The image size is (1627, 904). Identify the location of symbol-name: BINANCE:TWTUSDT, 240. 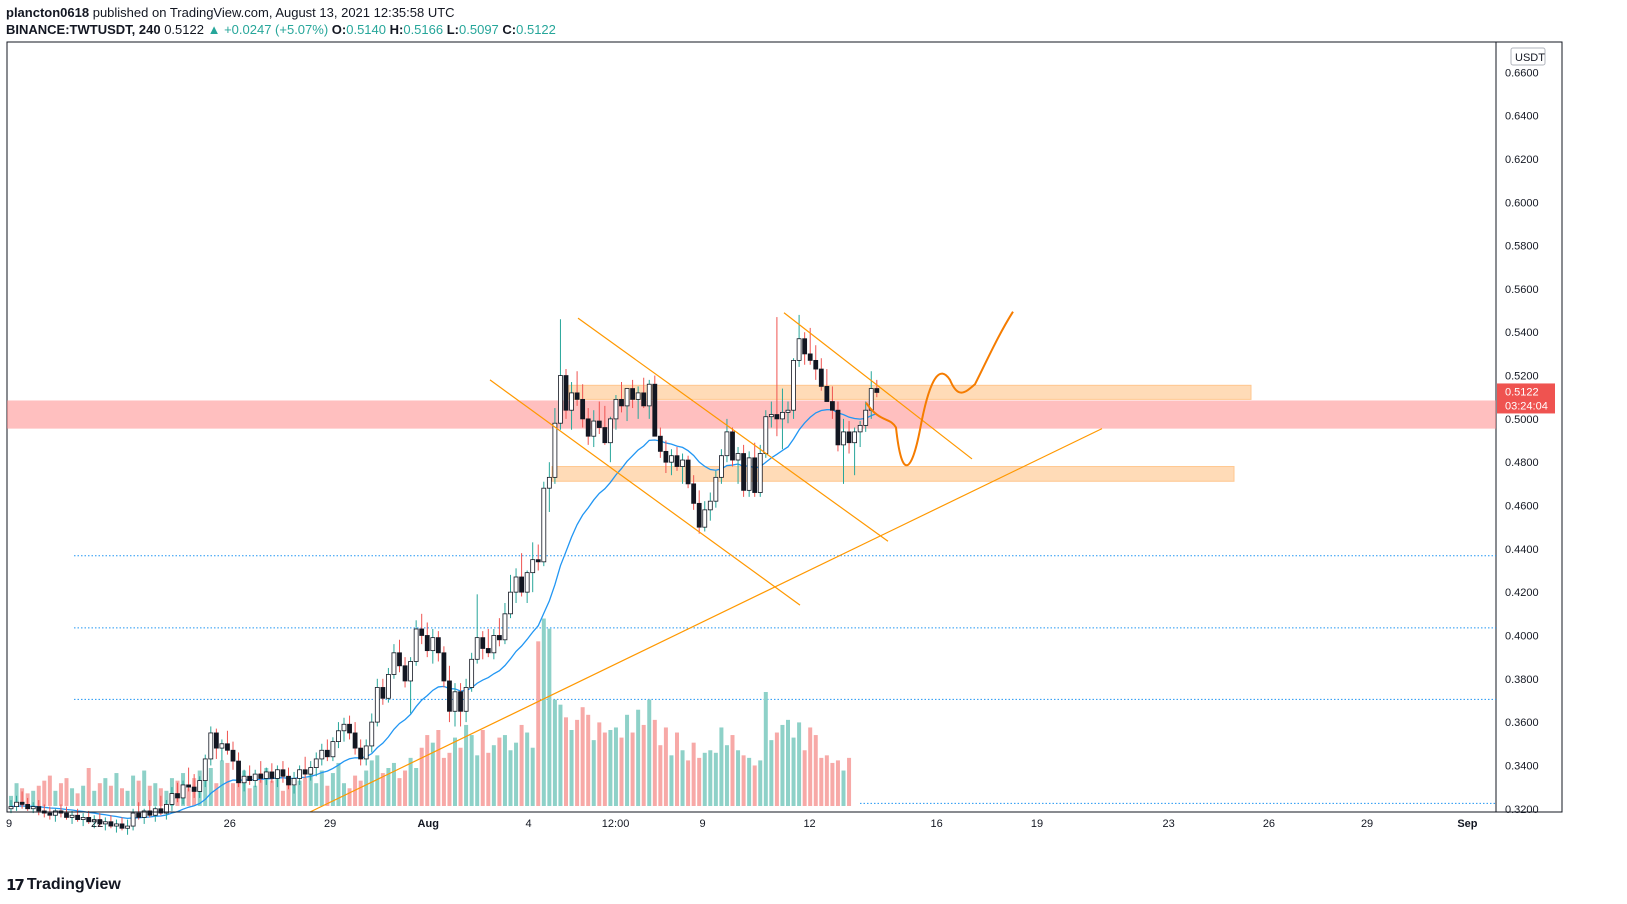
(83, 29).